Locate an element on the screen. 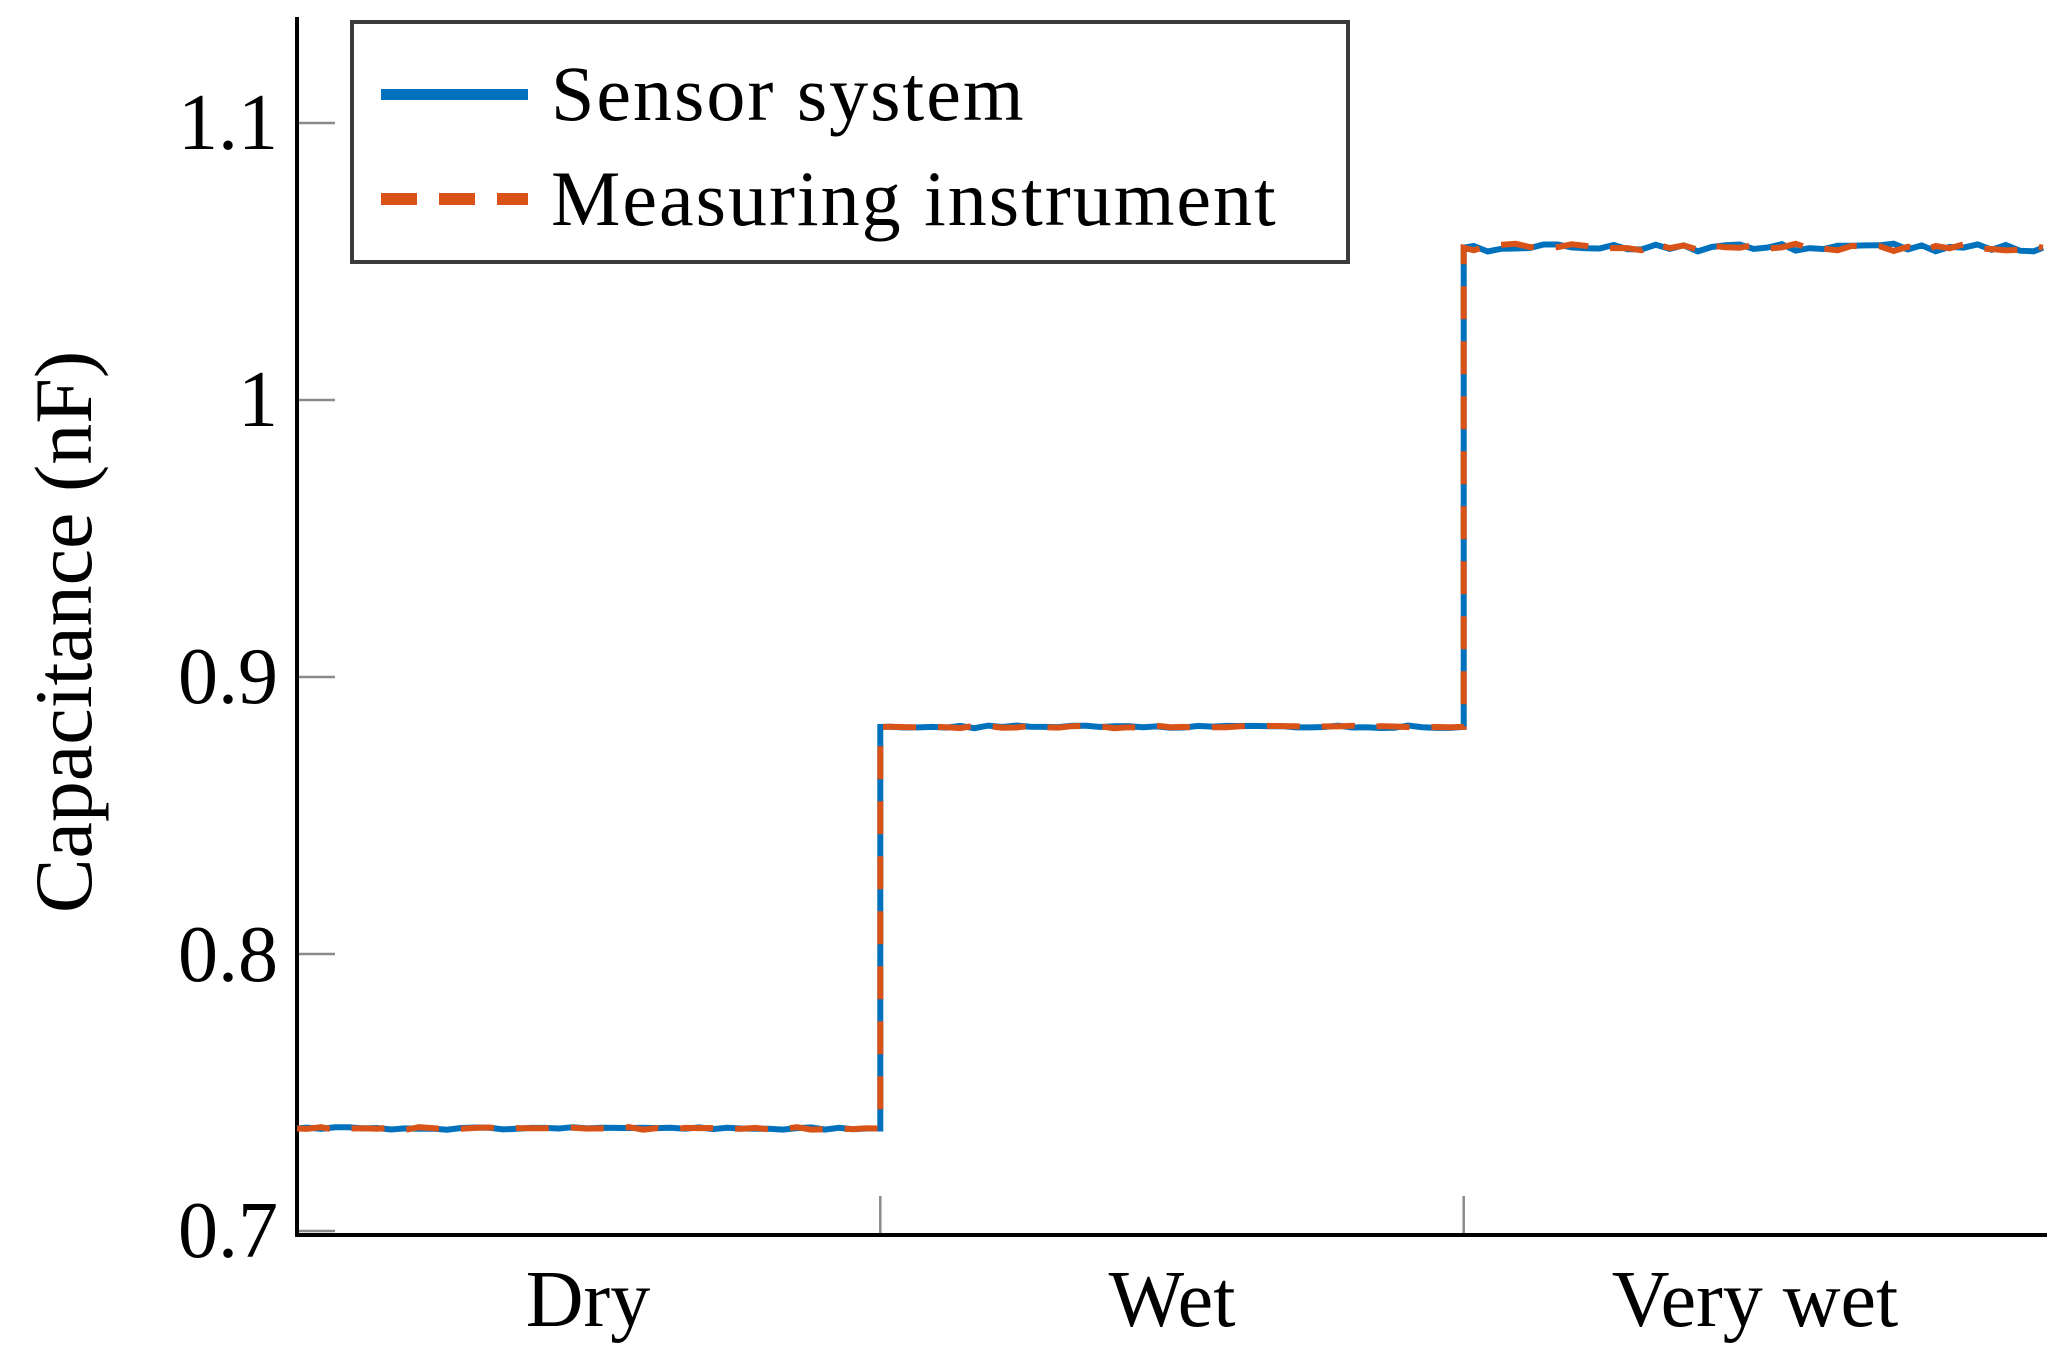  y-tick-label: 0.9 is located at coordinates (228, 677).